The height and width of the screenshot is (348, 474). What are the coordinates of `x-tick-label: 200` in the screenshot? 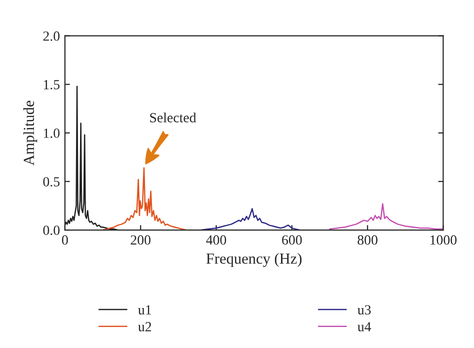 It's located at (140, 240).